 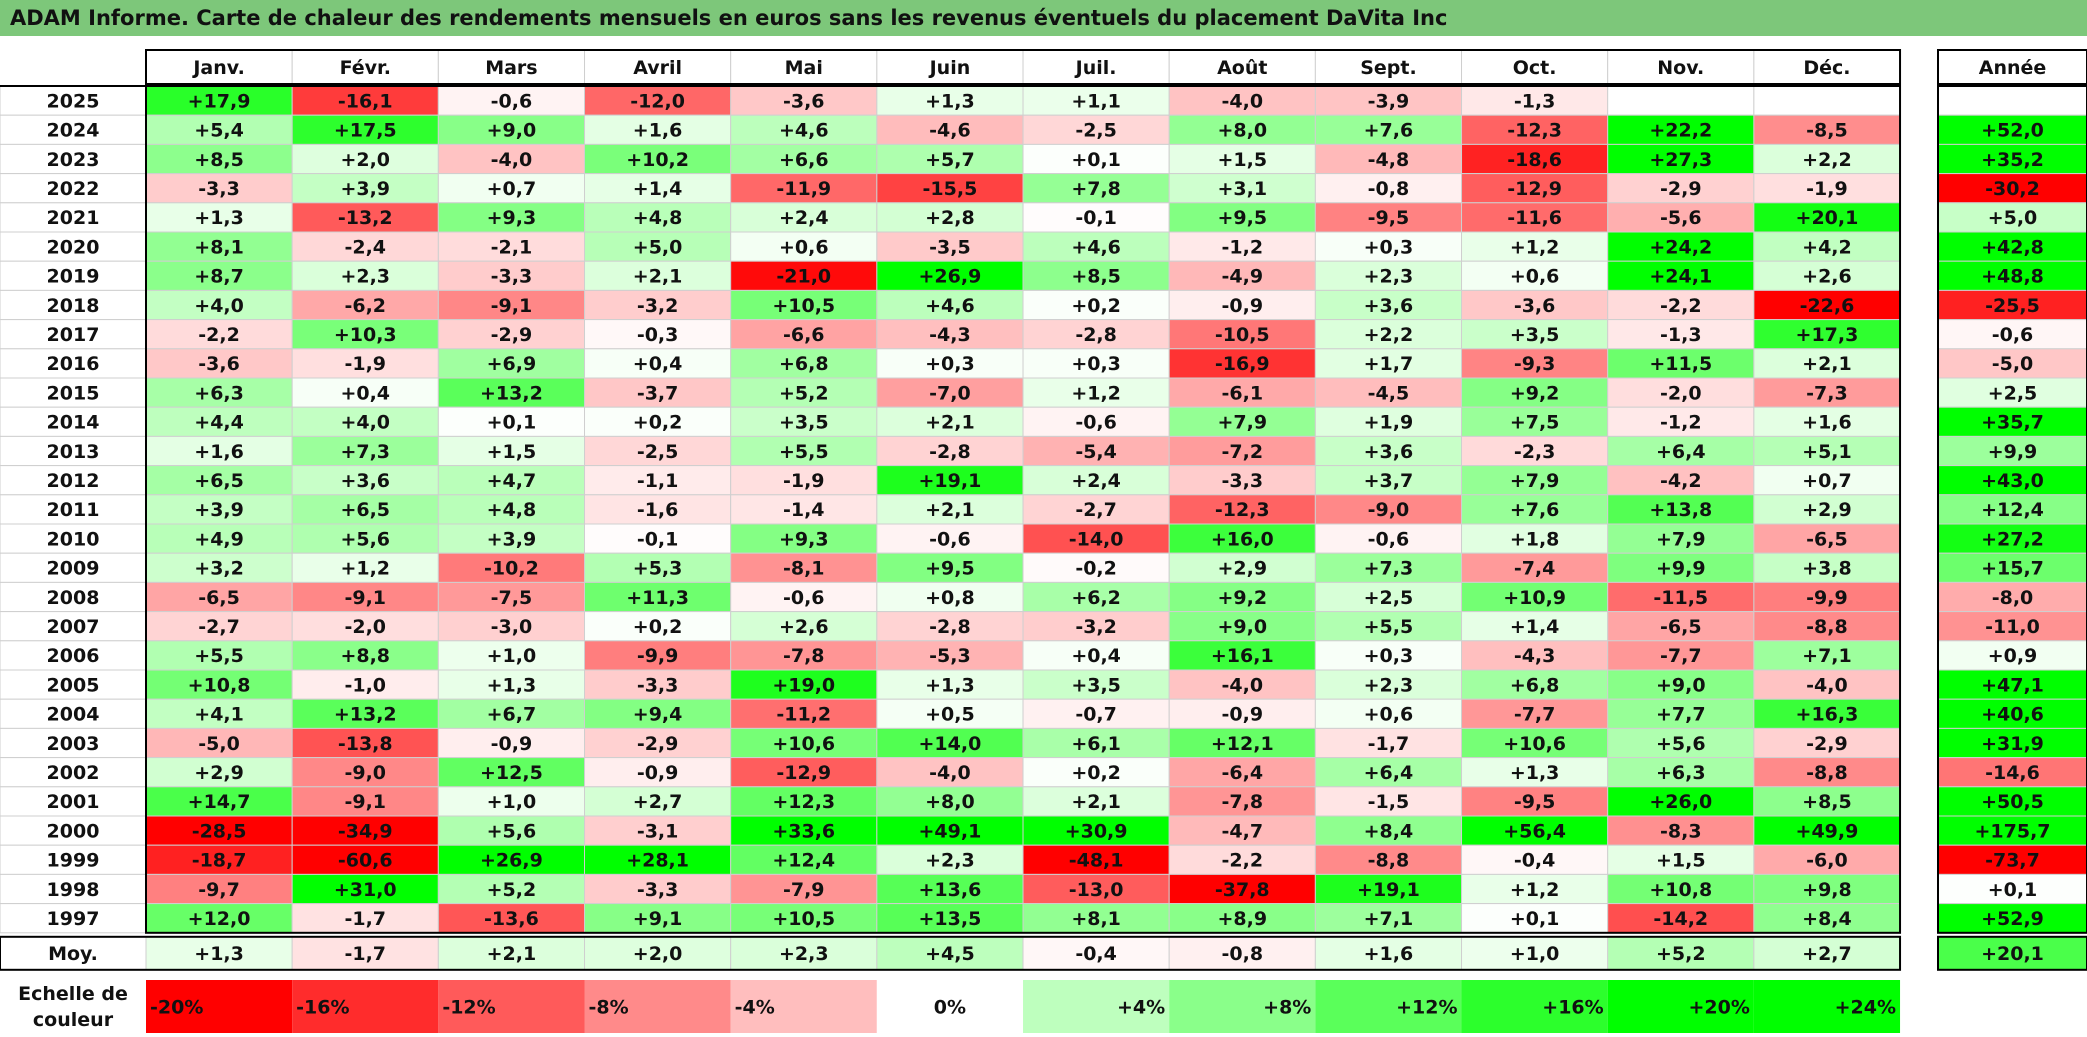 I want to click on heatmap-cell: -2,9, so click(x=658, y=744).